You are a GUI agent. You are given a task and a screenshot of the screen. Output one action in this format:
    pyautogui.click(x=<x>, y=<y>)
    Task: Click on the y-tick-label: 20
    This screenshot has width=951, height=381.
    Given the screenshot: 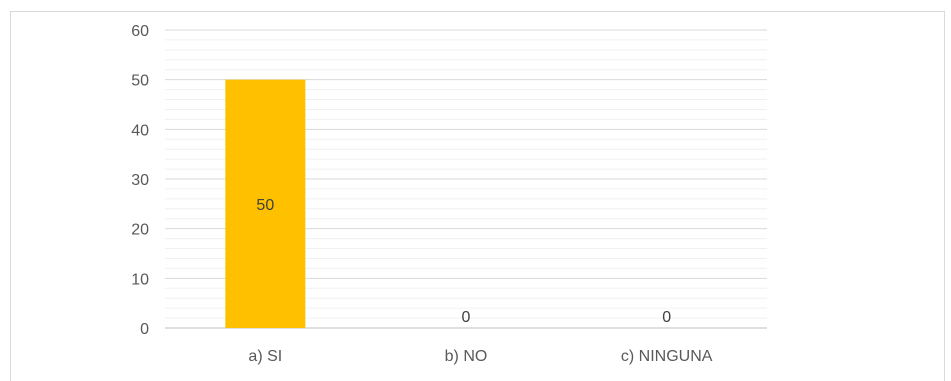 What is the action you would take?
    pyautogui.click(x=140, y=230)
    